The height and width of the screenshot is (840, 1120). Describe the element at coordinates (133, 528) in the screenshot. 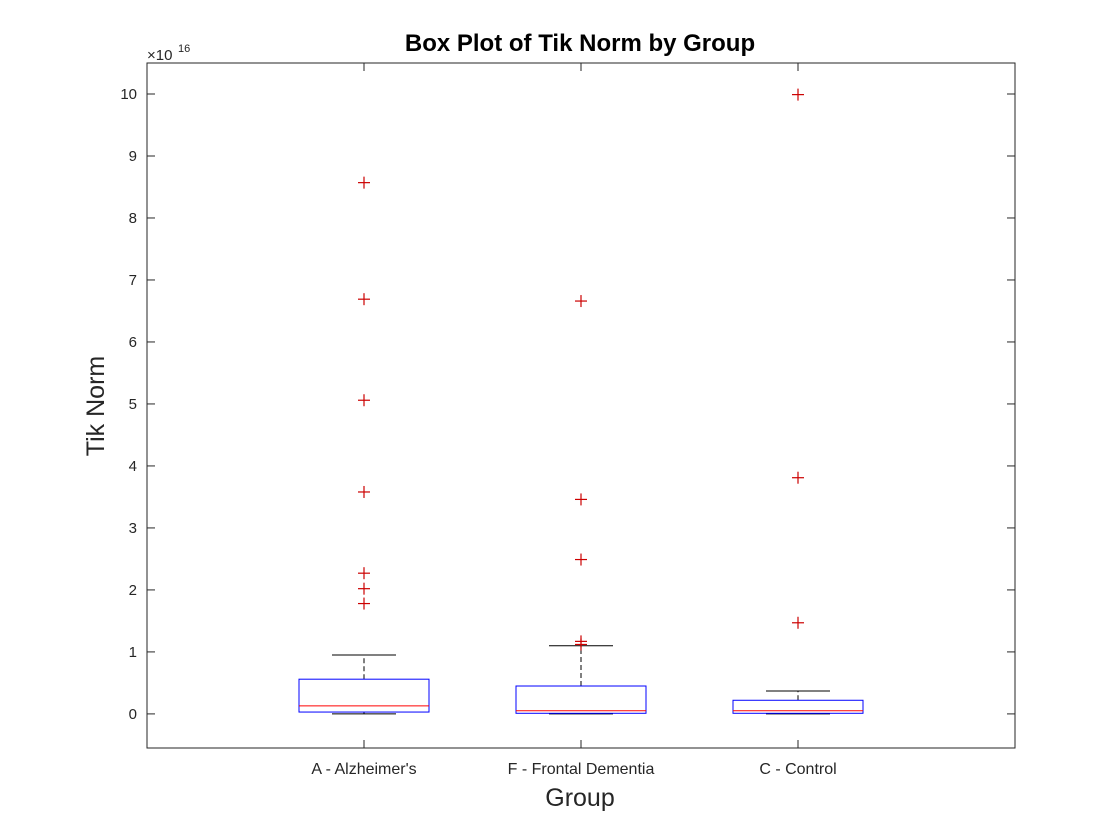

I see `y-tick-label: 3` at that location.